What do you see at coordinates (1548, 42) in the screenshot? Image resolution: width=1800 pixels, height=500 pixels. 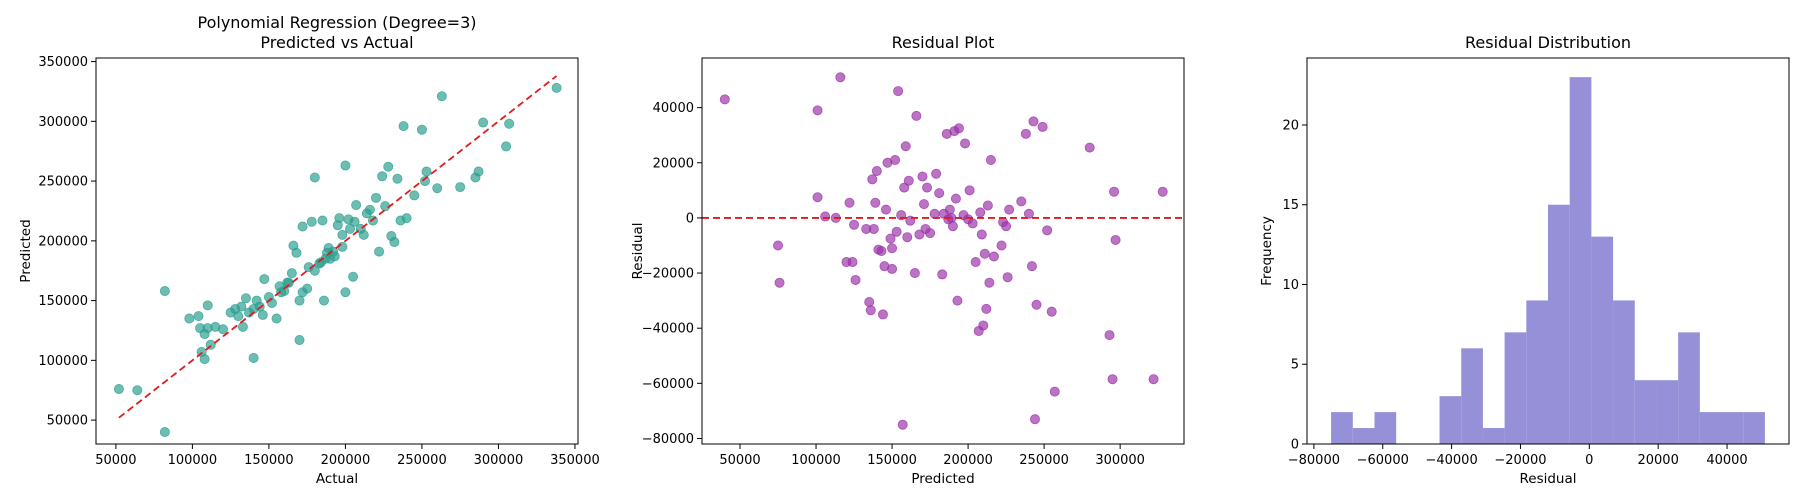 I see `chart-title: Residual Distribution` at bounding box center [1548, 42].